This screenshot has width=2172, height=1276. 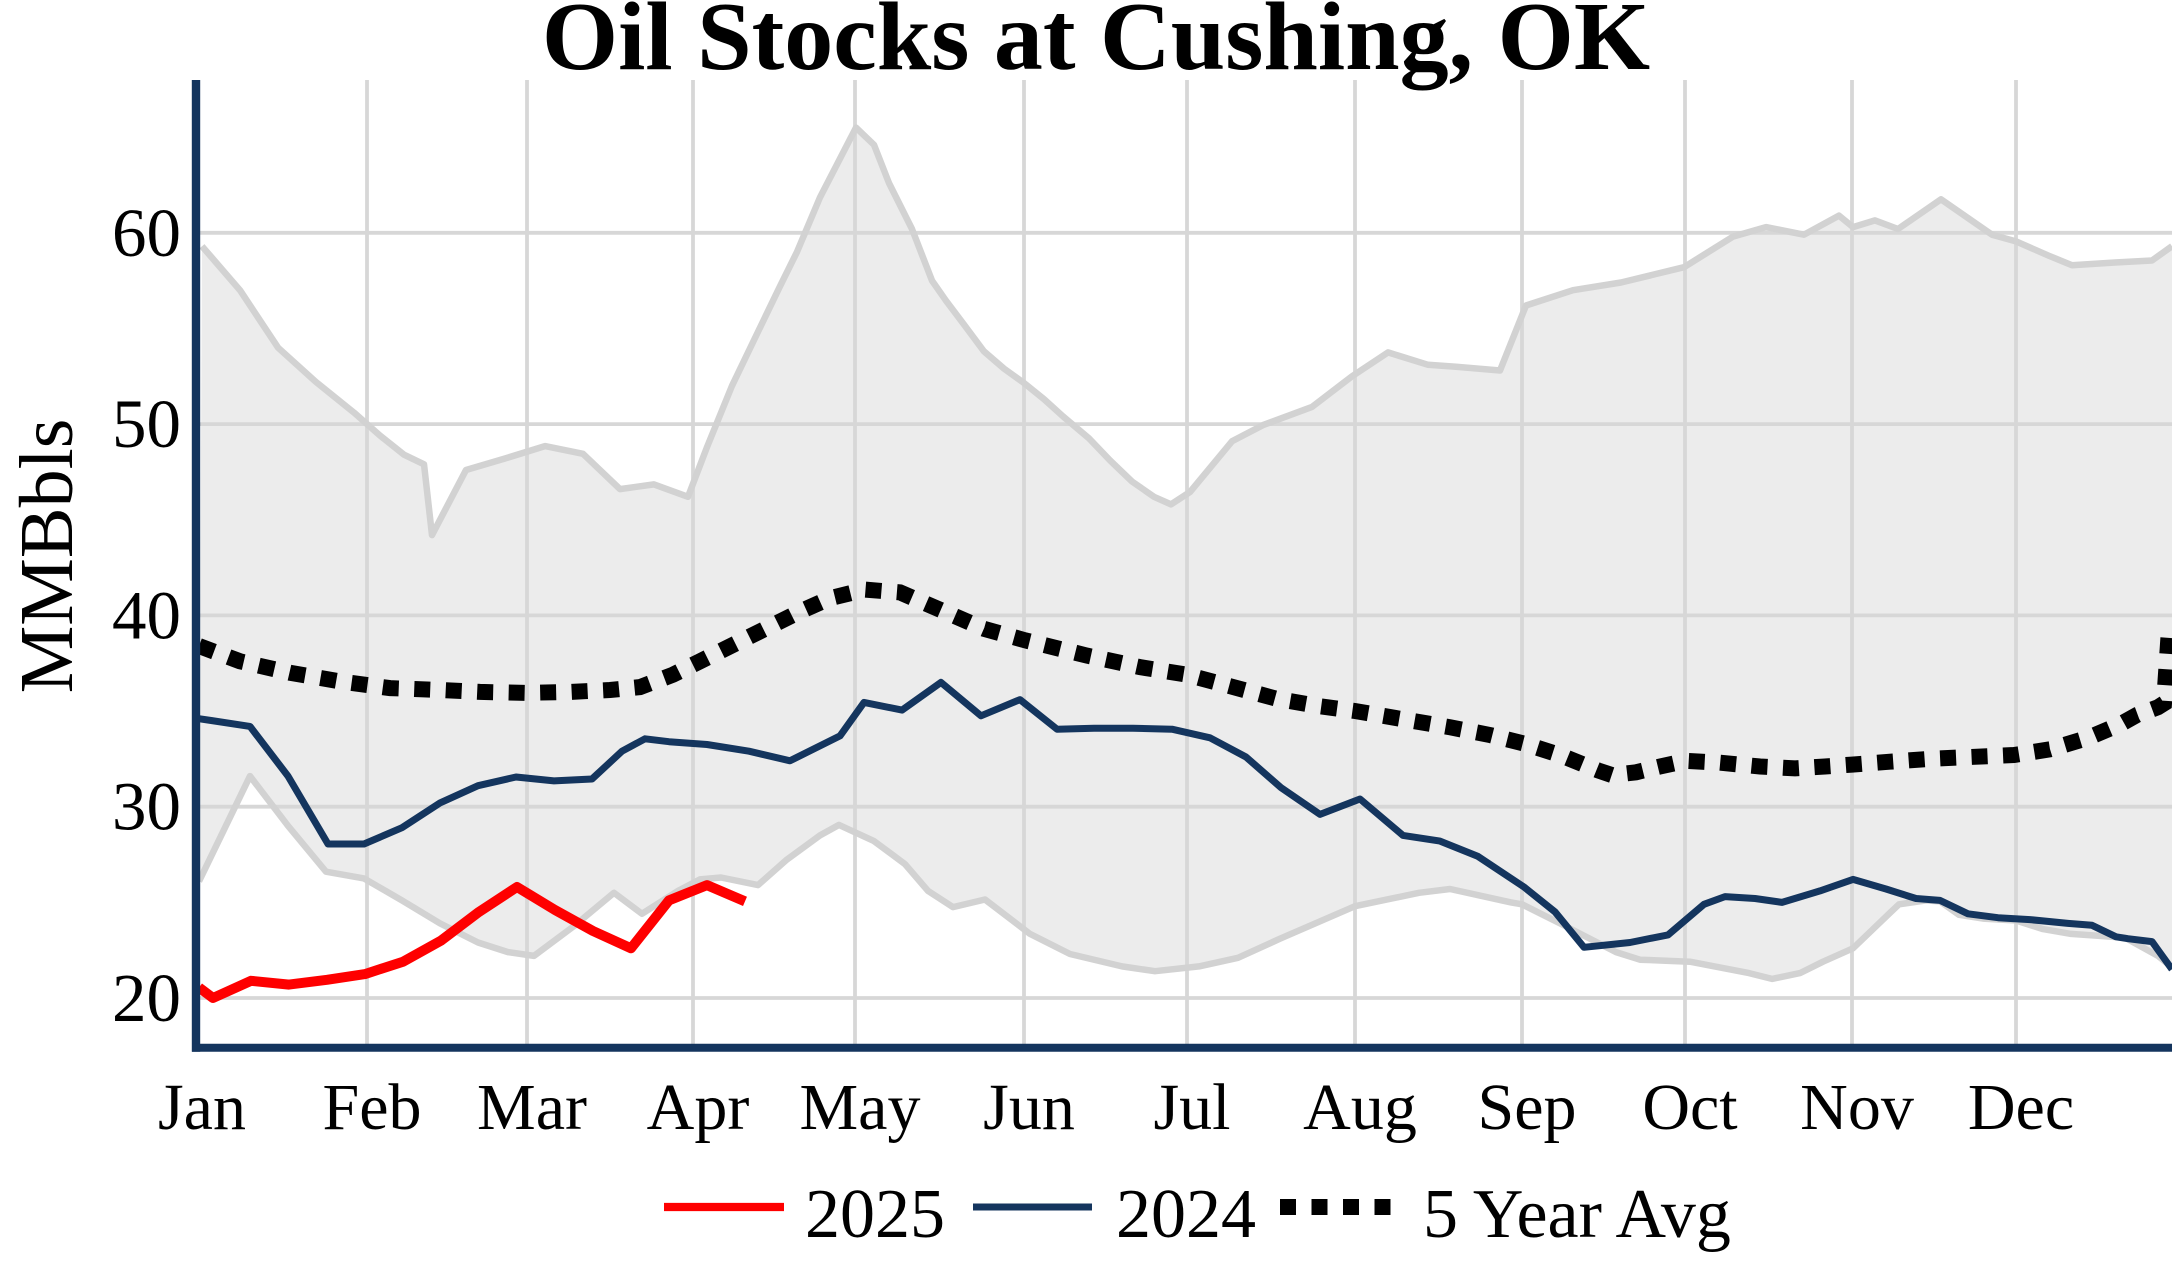 I want to click on svg-text: Jun, so click(x=1029, y=1107).